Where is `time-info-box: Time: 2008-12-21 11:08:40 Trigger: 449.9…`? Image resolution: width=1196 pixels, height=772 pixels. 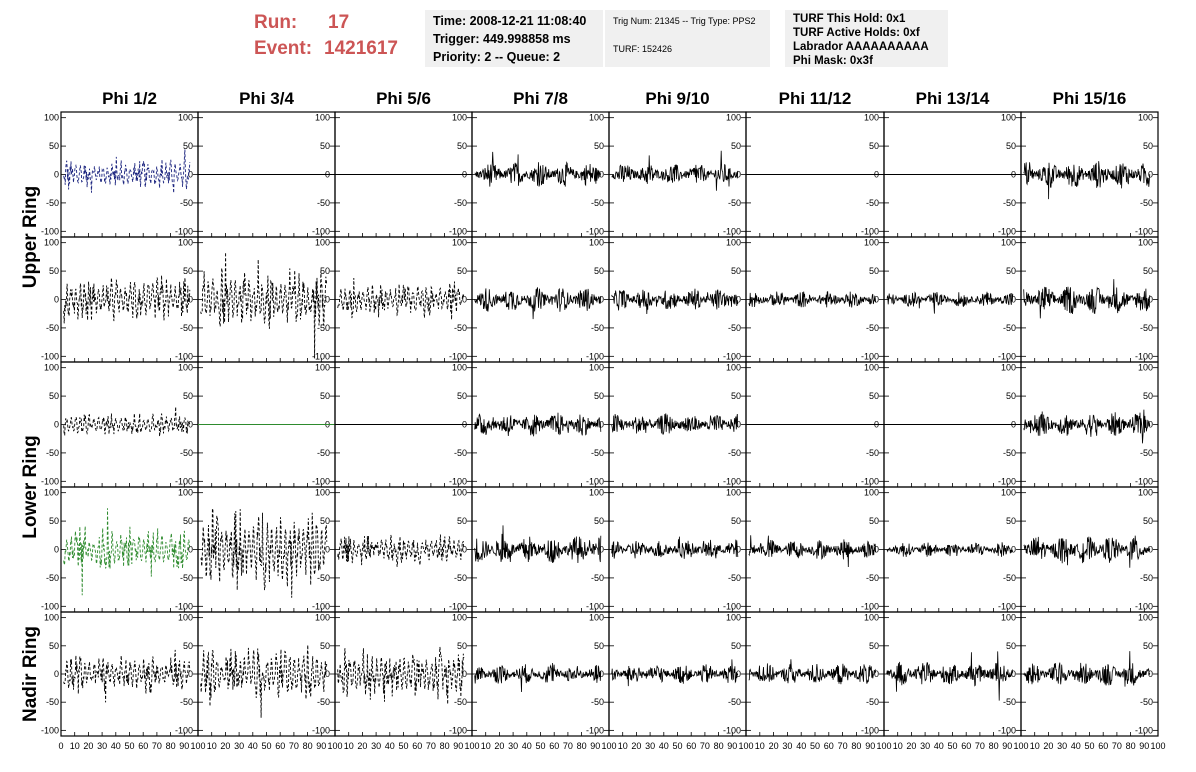
time-info-box: Time: 2008-12-21 11:08:40 Trigger: 449.9… is located at coordinates (514, 38).